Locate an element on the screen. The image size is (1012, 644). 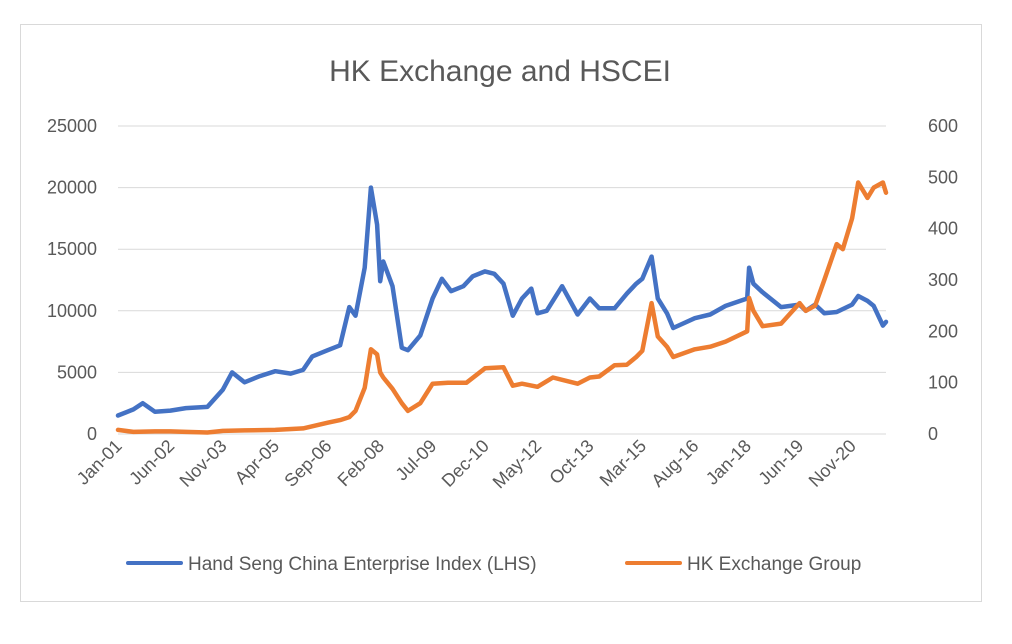
left-tick-label: 20000 is located at coordinates (72, 188).